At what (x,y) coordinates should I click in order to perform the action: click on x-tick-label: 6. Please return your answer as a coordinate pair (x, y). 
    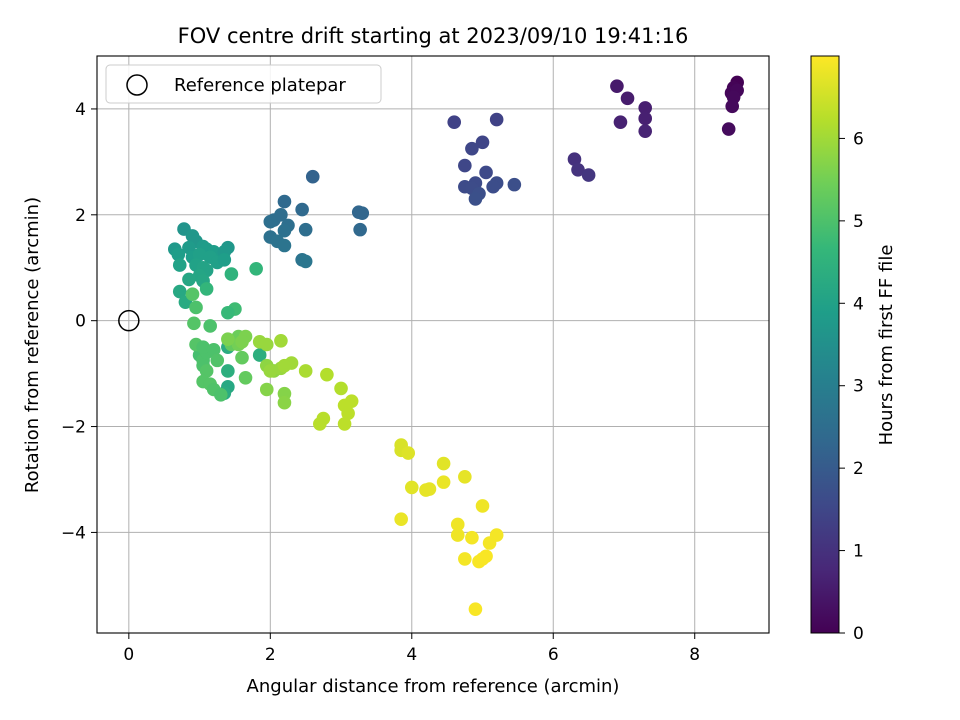
    Looking at the image, I should click on (553, 655).